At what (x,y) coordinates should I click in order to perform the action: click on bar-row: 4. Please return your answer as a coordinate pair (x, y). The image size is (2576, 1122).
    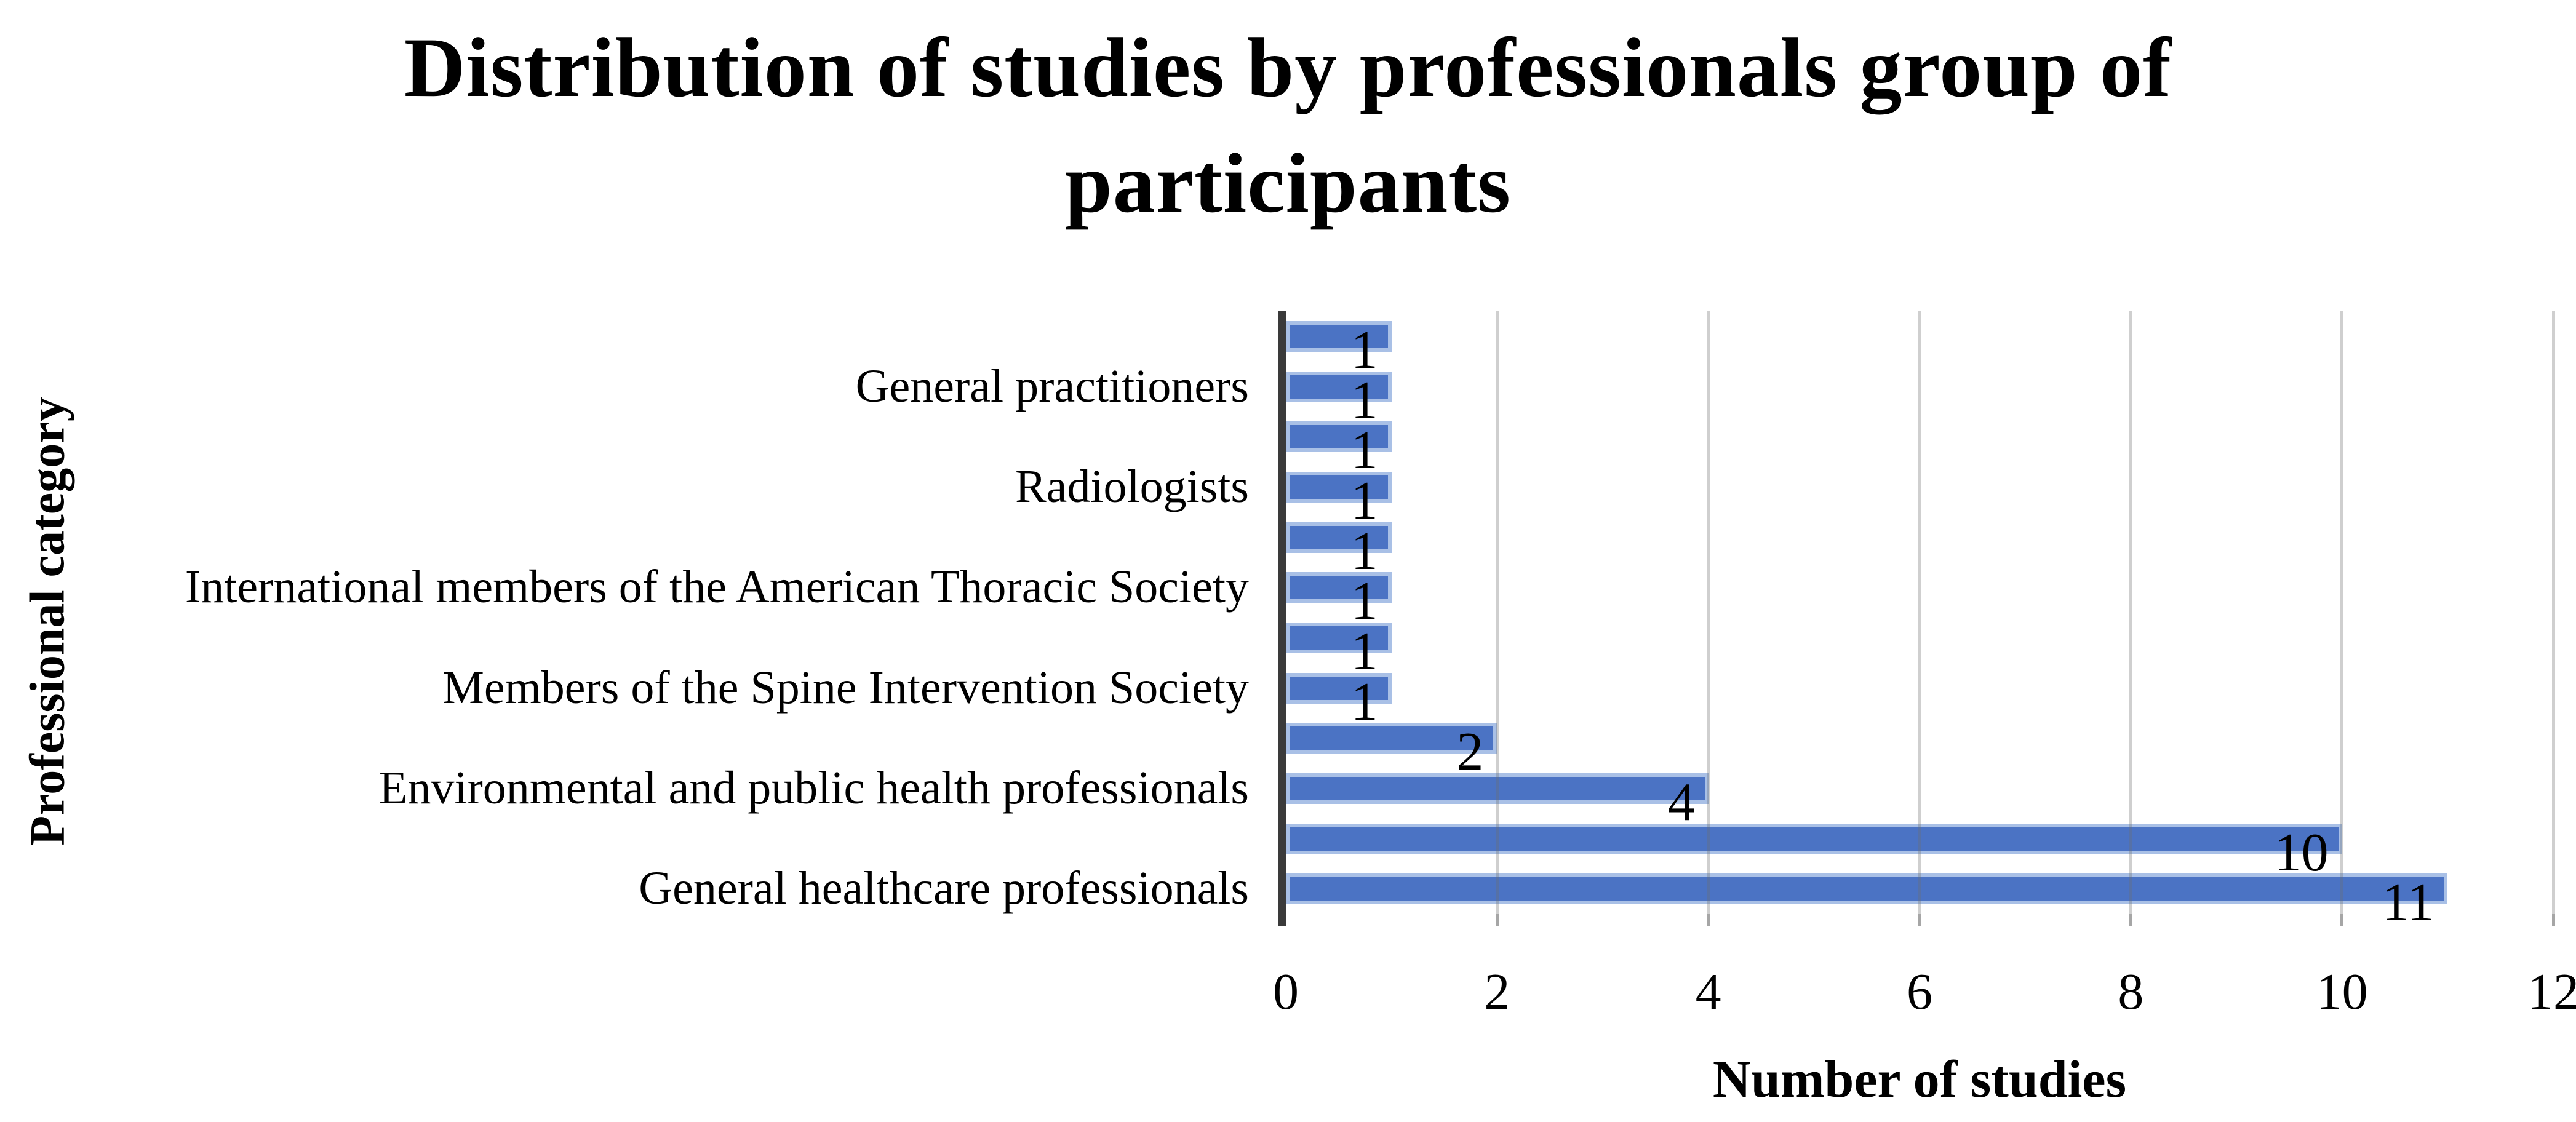
    Looking at the image, I should click on (1919, 797).